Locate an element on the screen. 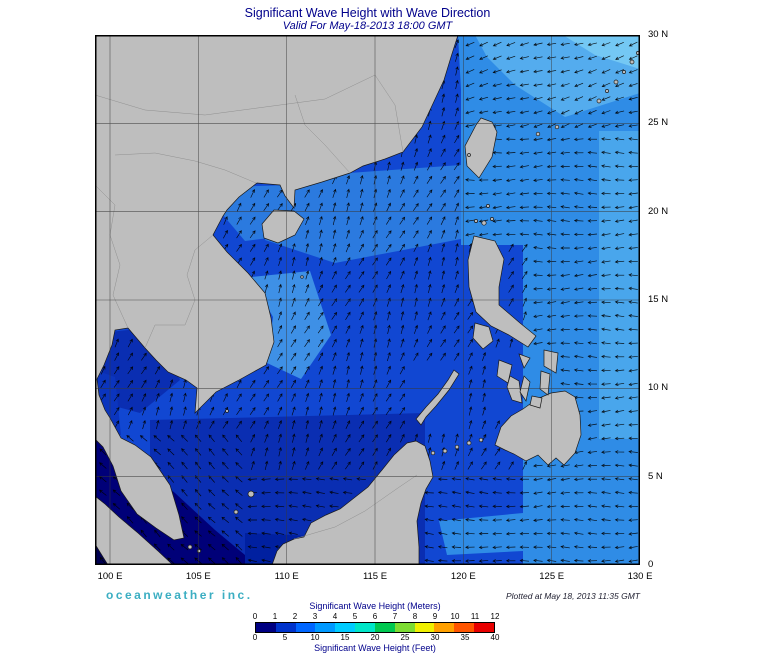 This screenshot has width=775, height=665. lon-label: 100 E is located at coordinates (110, 576).